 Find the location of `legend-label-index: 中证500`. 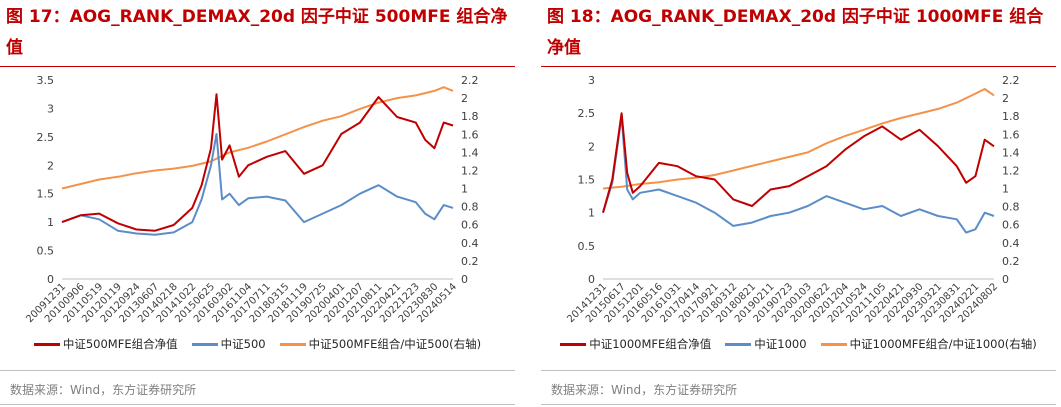

legend-label-index: 中证500 is located at coordinates (243, 344).